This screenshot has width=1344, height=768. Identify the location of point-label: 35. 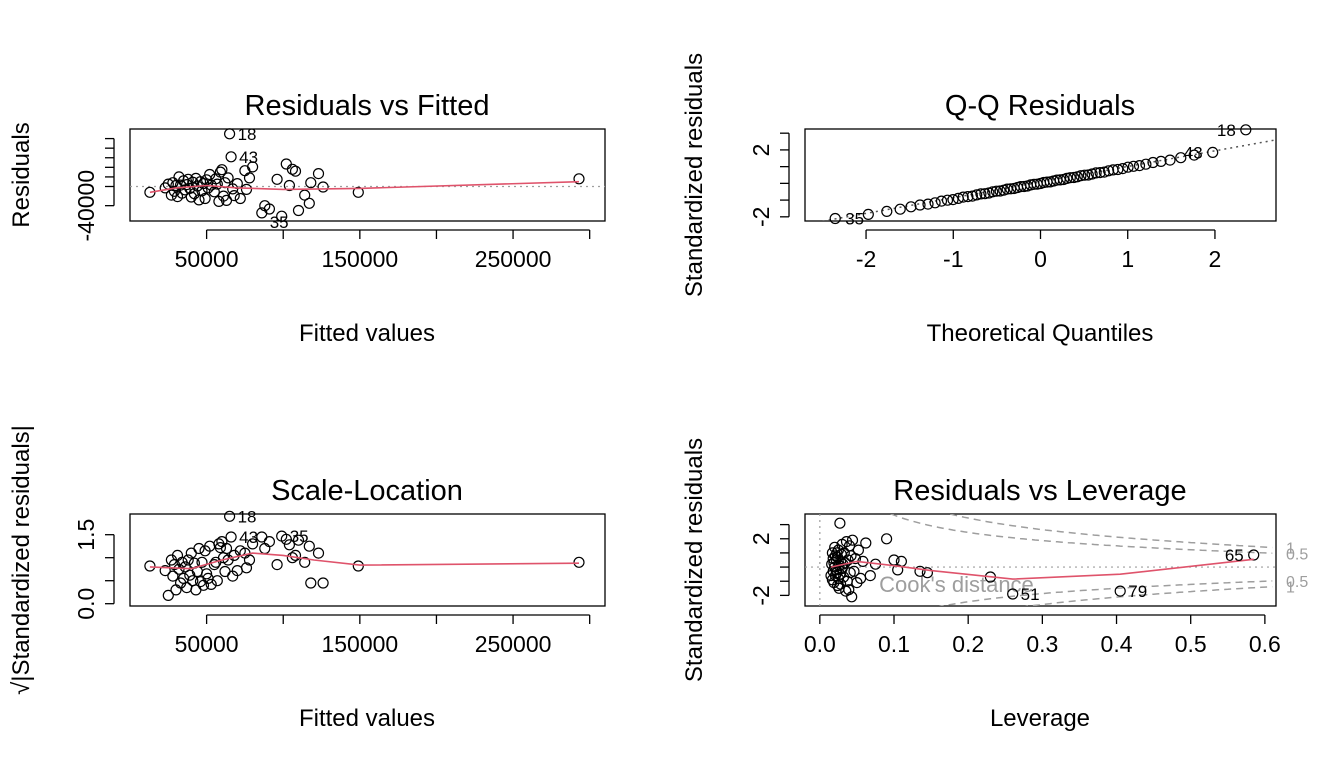
(299, 536).